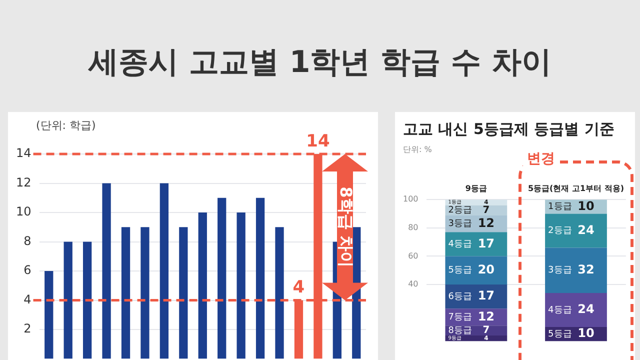 The width and height of the screenshot is (640, 360). What do you see at coordinates (586, 269) in the screenshot?
I see `data-label: 32` at bounding box center [586, 269].